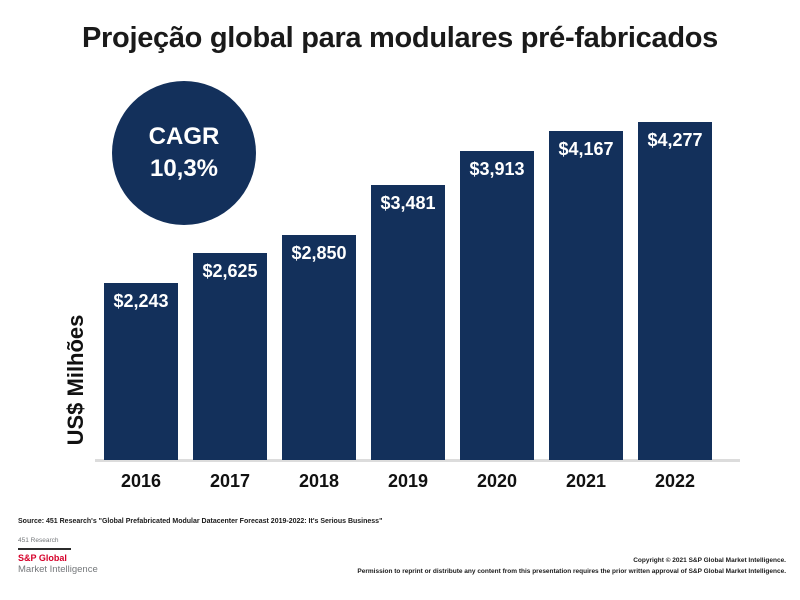 Image resolution: width=800 pixels, height=600 pixels. I want to click on bar-column: $3,913, so click(497, 305).